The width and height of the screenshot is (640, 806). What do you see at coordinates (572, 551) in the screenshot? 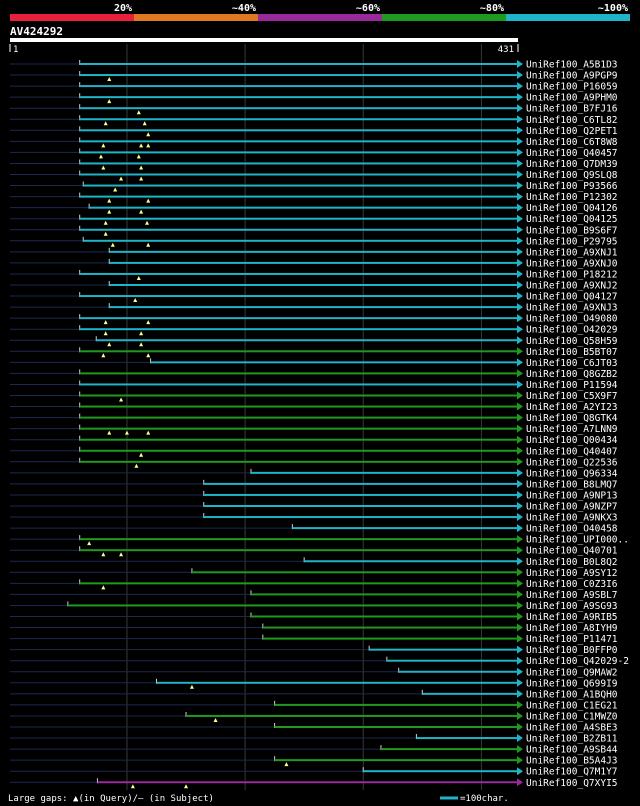
I see `hit-name: UniRef100_Q40701` at bounding box center [572, 551].